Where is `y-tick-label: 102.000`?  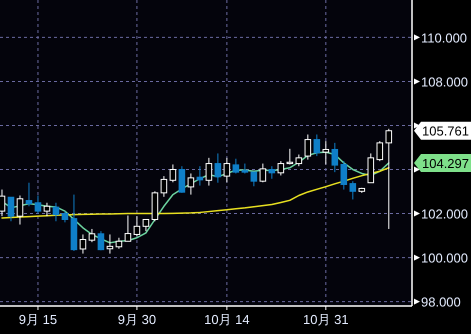 y-tick-label: 102.000 is located at coordinates (444, 214).